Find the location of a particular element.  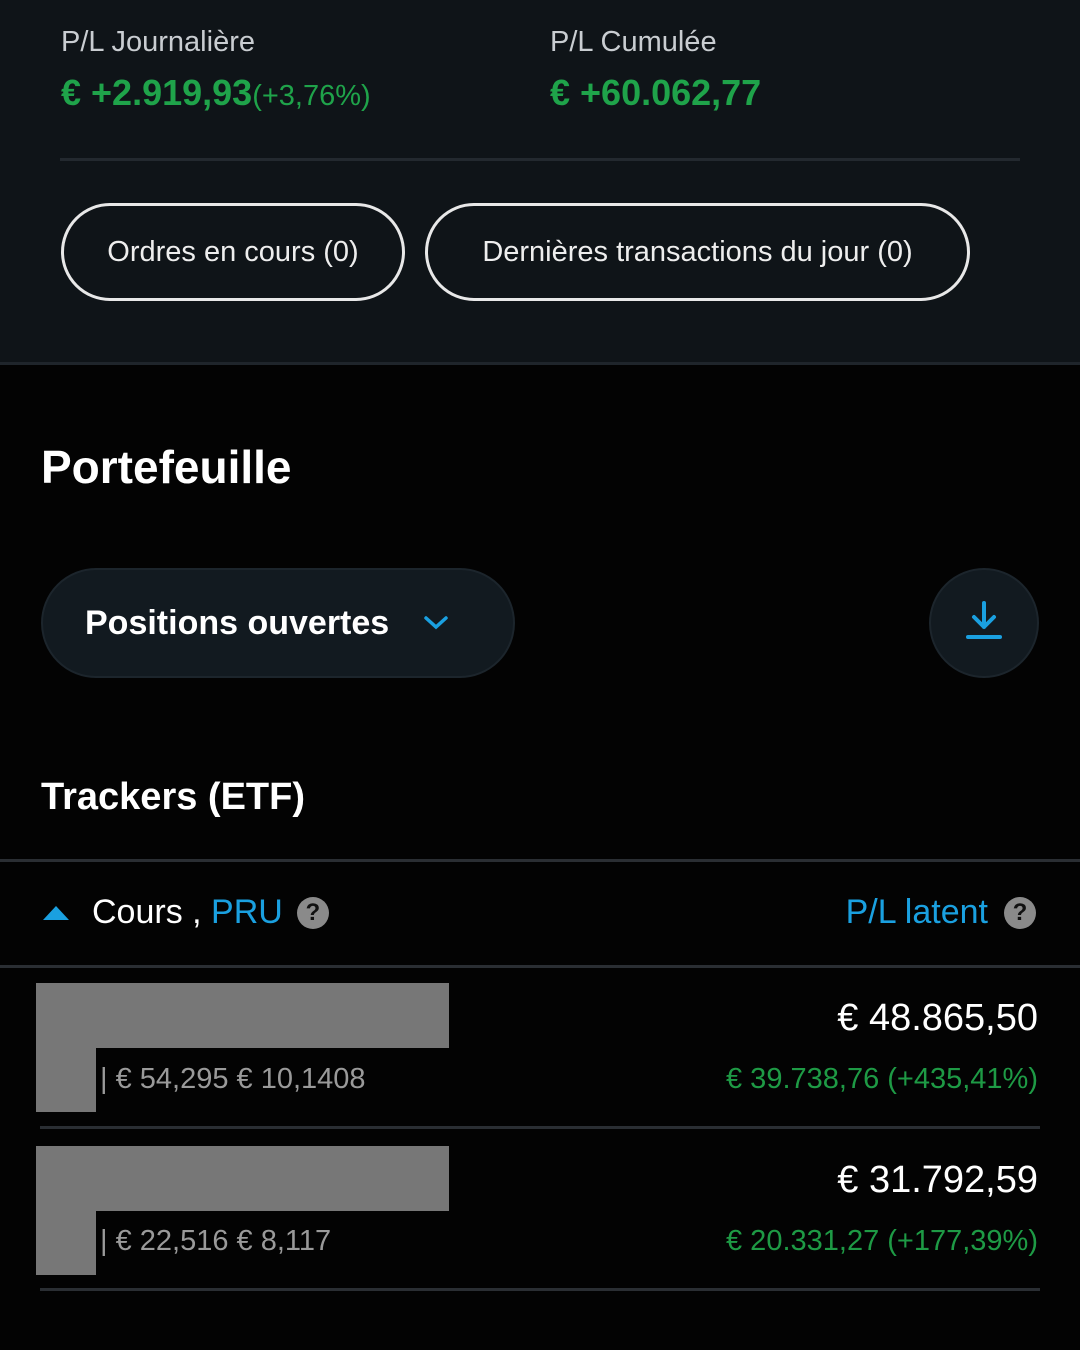

price-pru: | € 54,295 € 10,1408 is located at coordinates (233, 1079).